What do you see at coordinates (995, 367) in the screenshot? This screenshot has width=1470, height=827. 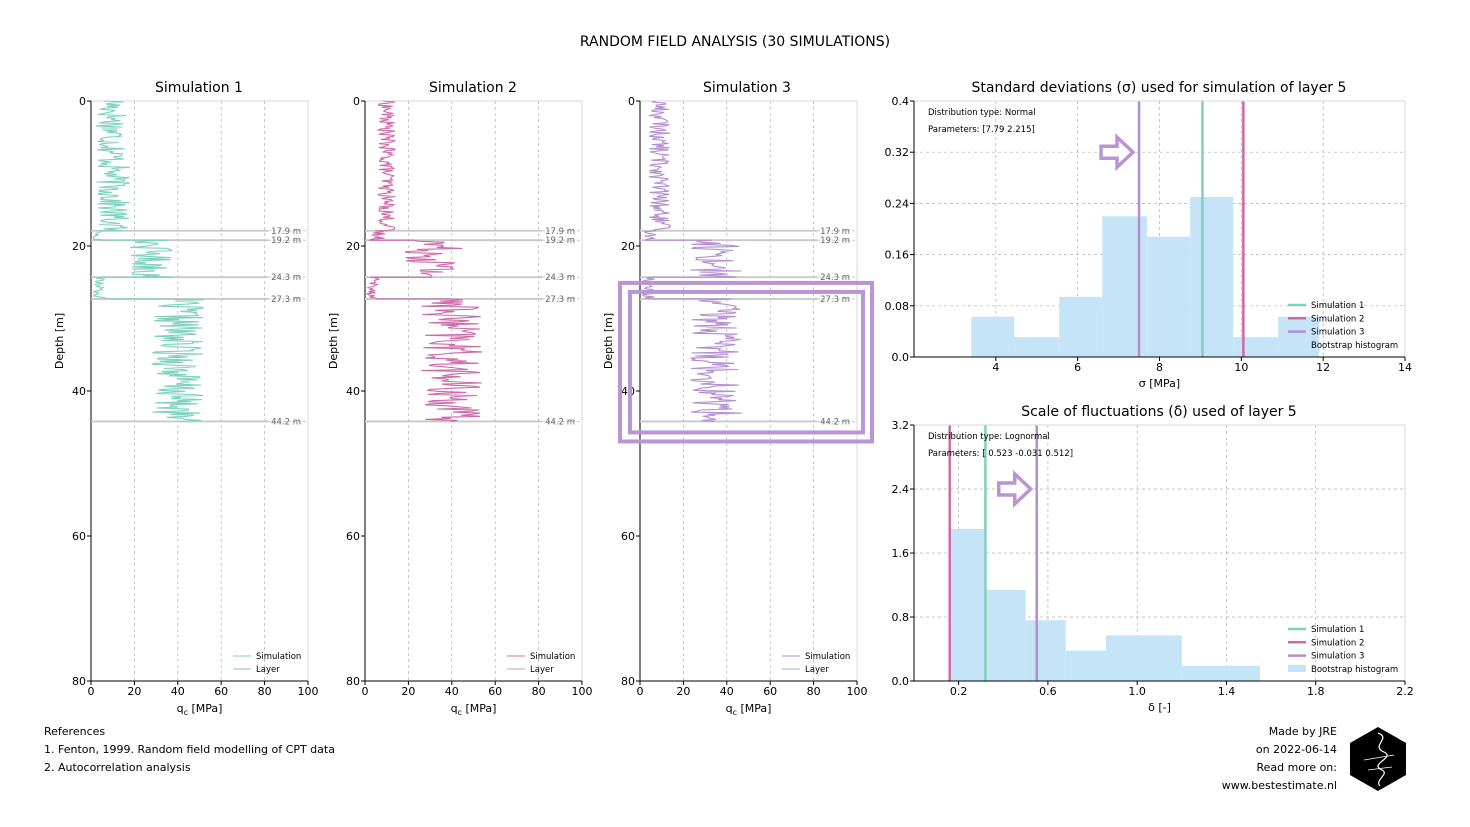 I see `x-tick-label: 4` at bounding box center [995, 367].